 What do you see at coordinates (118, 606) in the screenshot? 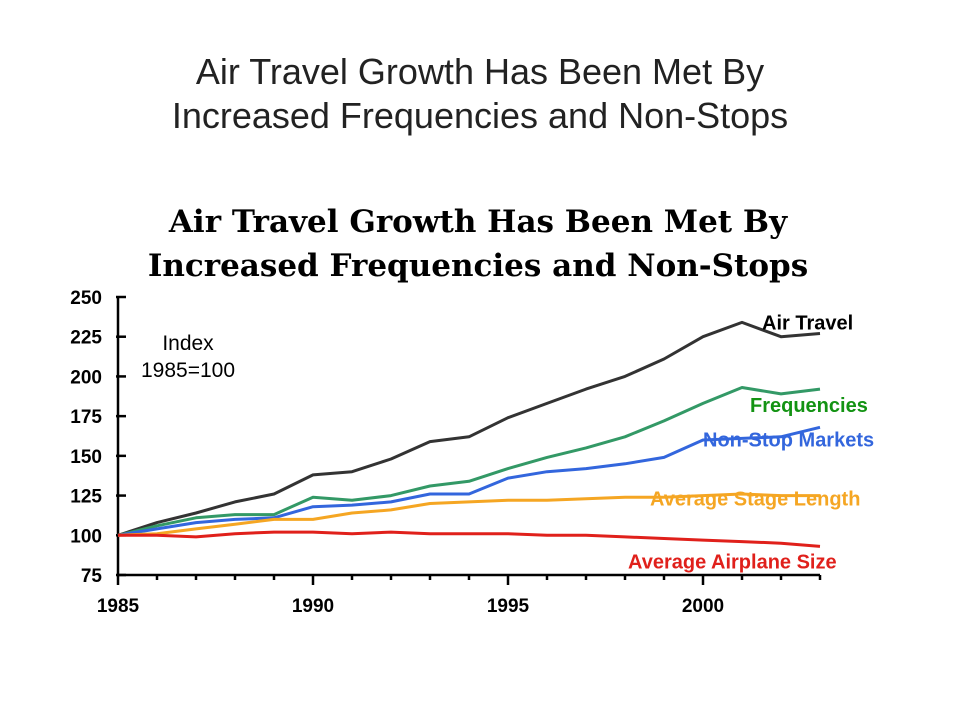
I see `x-tick-label: 1985` at bounding box center [118, 606].